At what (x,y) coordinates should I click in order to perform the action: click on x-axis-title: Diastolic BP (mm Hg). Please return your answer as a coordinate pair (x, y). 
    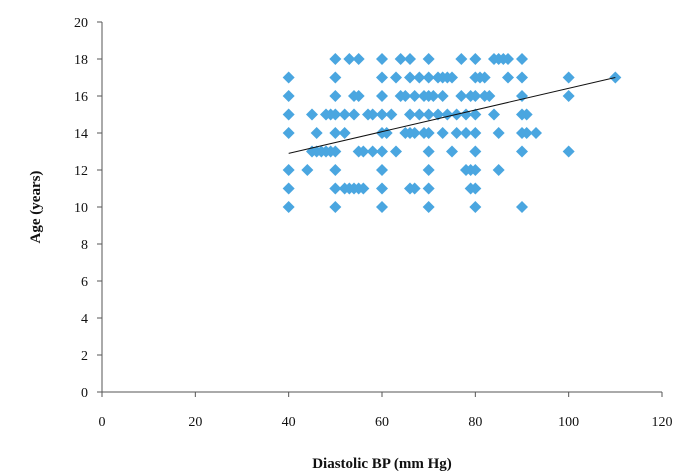
    Looking at the image, I should click on (382, 464).